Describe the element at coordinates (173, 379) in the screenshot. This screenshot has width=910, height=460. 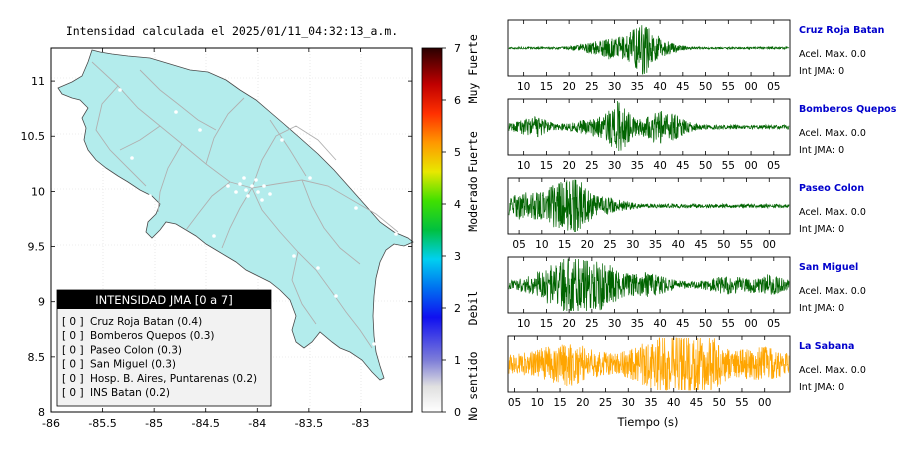
I see `legend-item-label: Hosp. B. Aires, Puntarenas (0.2)` at that location.